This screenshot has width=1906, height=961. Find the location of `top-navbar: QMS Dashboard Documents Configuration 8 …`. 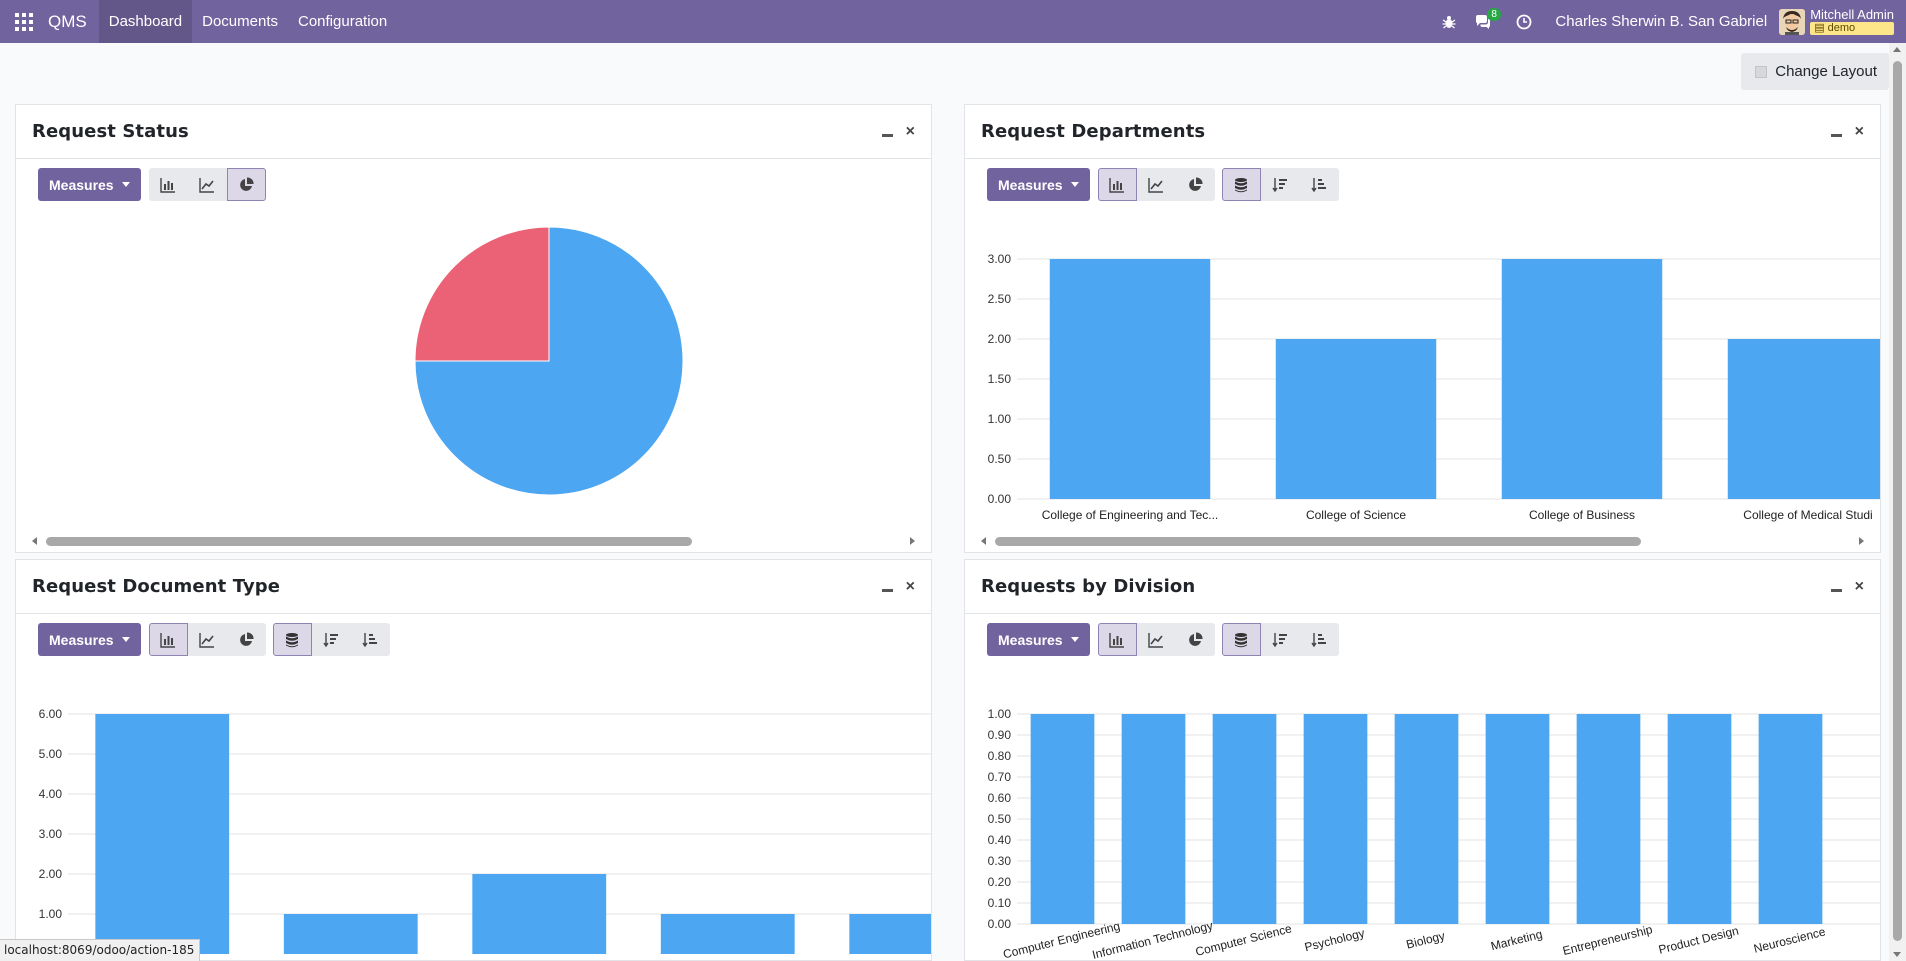

top-navbar: QMS Dashboard Documents Configuration 8 … is located at coordinates (953, 21).